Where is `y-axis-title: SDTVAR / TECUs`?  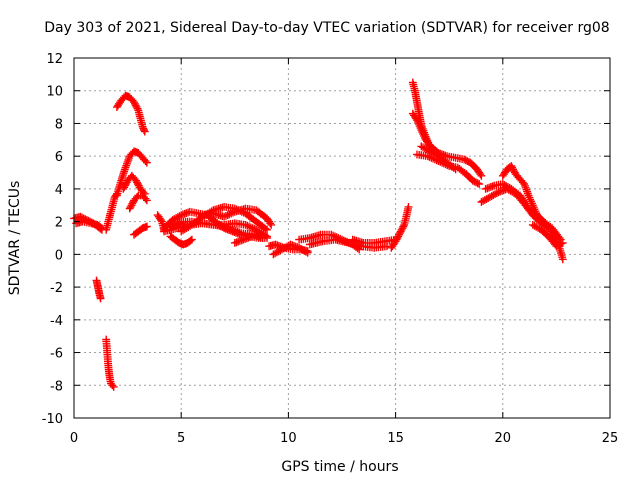
y-axis-title: SDTVAR / TECUs is located at coordinates (15, 238).